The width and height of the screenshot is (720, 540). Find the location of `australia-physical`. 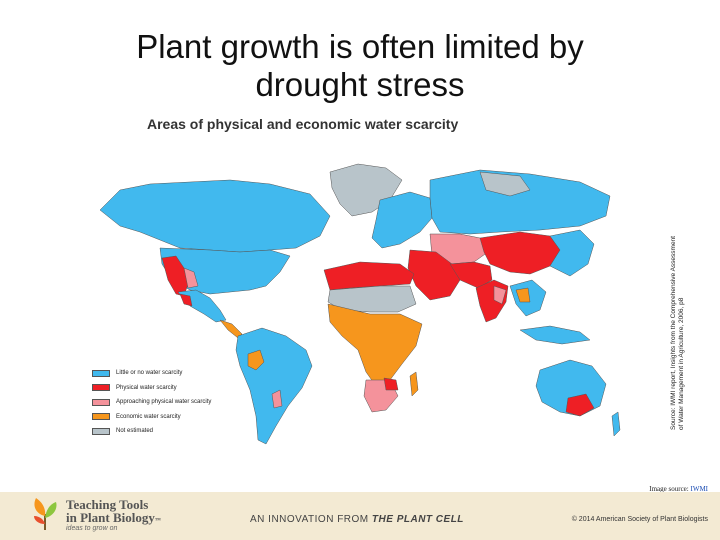

australia-physical is located at coordinates (580, 405).